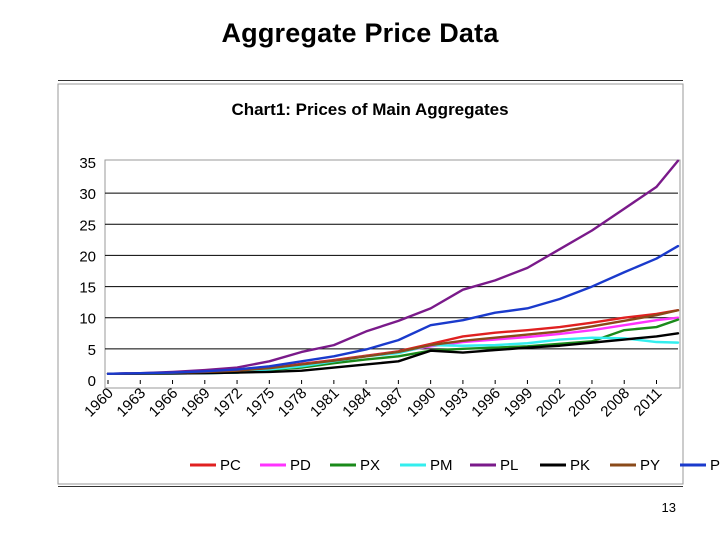 The height and width of the screenshot is (540, 720). What do you see at coordinates (360, 33) in the screenshot?
I see `slide-title: Aggregate Price Data` at bounding box center [360, 33].